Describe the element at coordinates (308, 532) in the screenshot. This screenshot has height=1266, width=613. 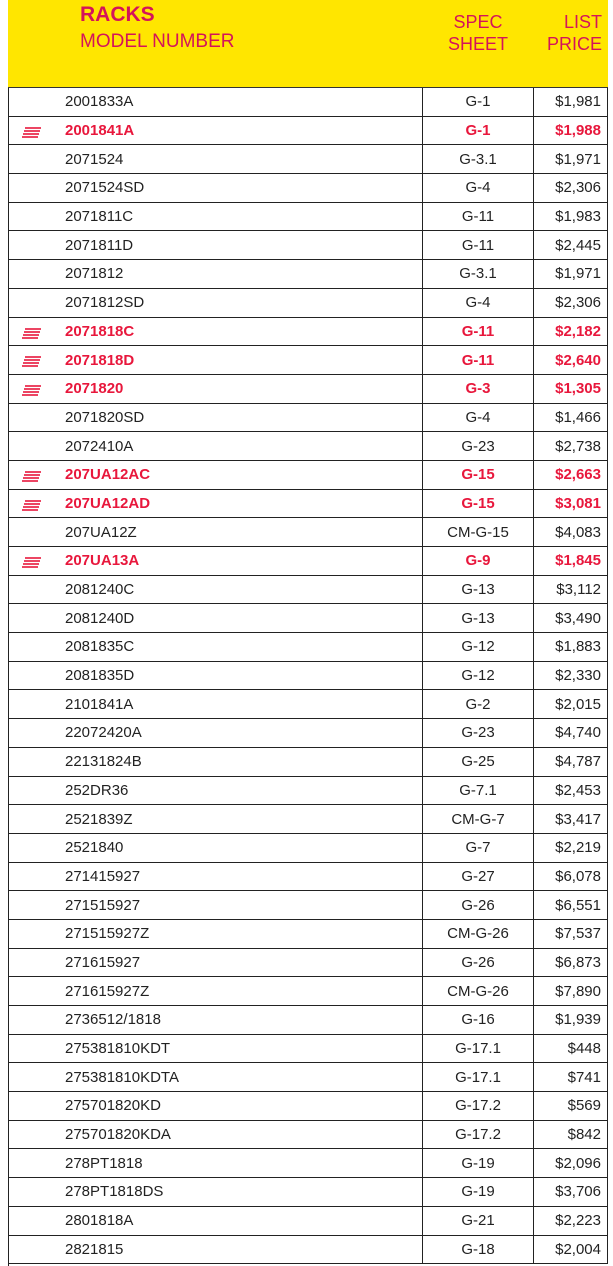
I see `table-row: 207UA12Z CM-G-15 $4,083` at that location.